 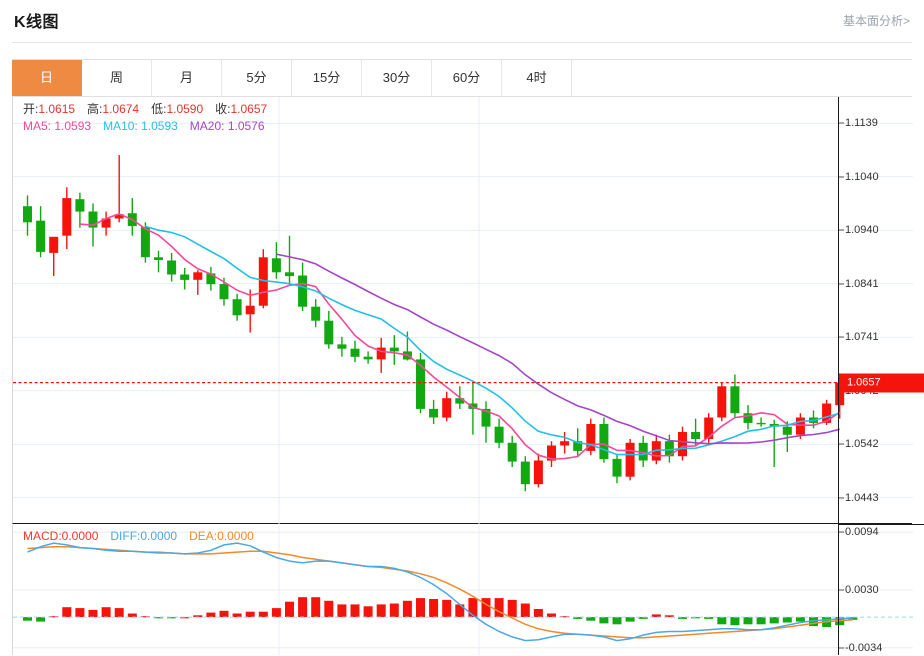 I want to click on tab-4hour: 4时, so click(x=537, y=78).